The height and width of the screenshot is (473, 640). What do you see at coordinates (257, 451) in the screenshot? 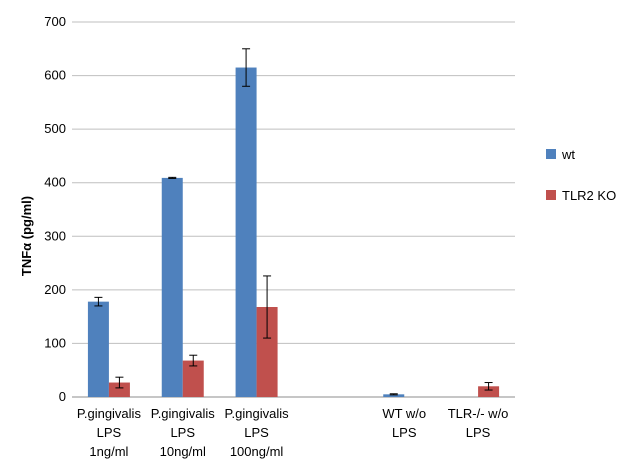
I see `x-category-label: 100ng/ml` at bounding box center [257, 451].